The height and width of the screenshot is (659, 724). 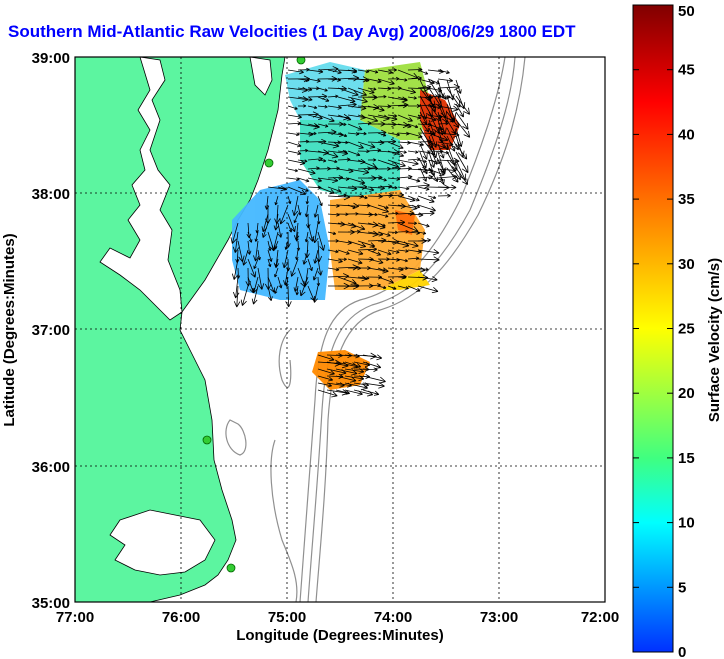 I want to click on colorbar-label: Surface Velocity (cm/s), so click(x=714, y=340).